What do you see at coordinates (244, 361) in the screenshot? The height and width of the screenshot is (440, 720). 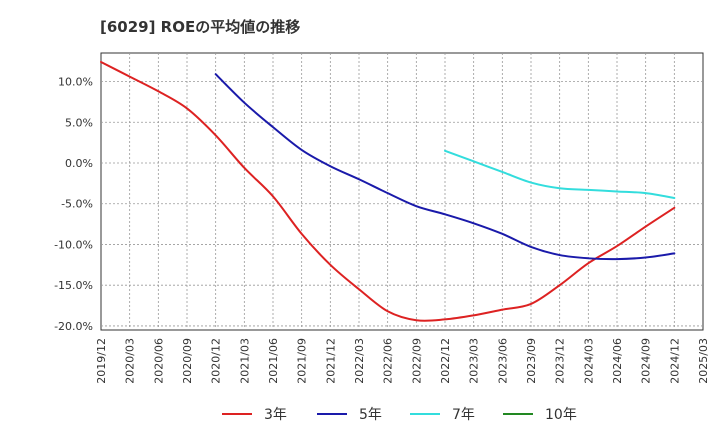 I see `x-tick-label: 2021/03` at bounding box center [244, 361].